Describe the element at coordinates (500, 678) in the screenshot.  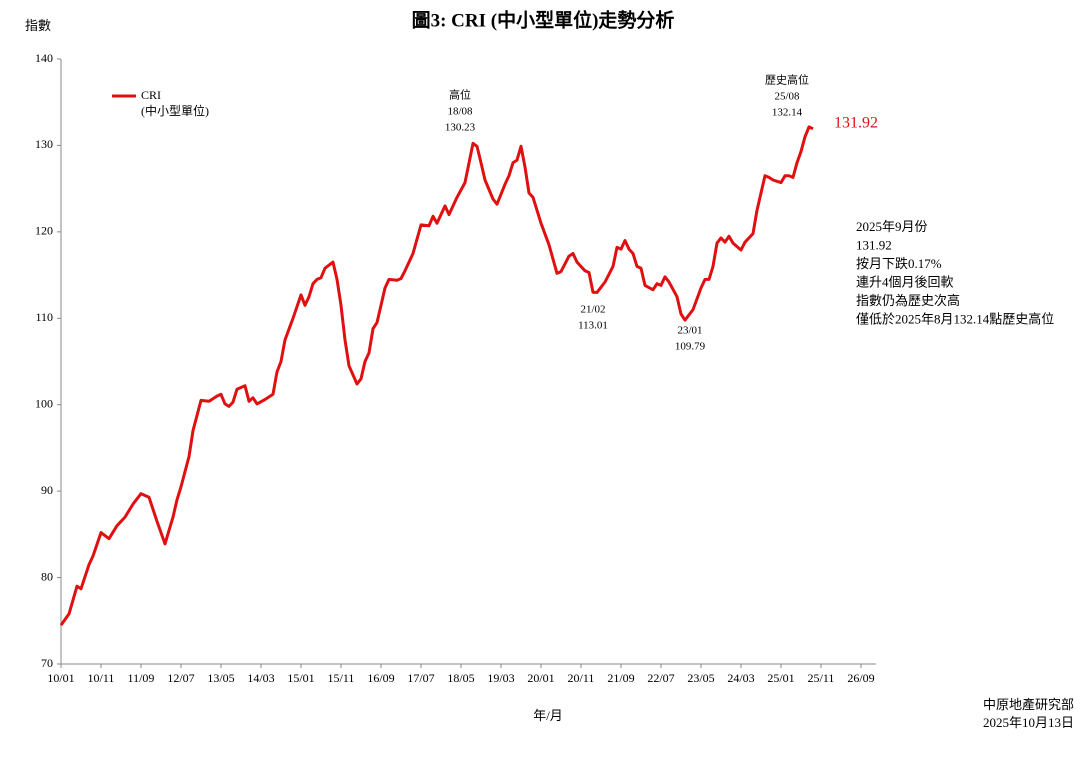
I see `x-tick-label: 19/03` at that location.